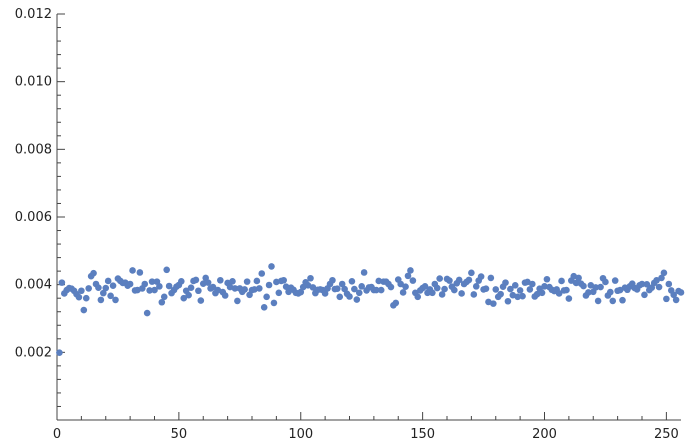  I want to click on x-tick-label: 50, so click(179, 434).